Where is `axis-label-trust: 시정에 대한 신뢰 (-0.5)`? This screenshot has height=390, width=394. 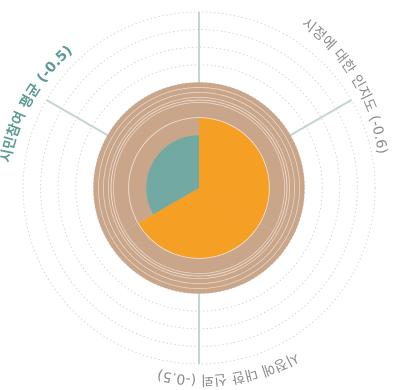
axis-label-trust: 시정에 대한 신뢰 (-0.5) is located at coordinates (229, 368).